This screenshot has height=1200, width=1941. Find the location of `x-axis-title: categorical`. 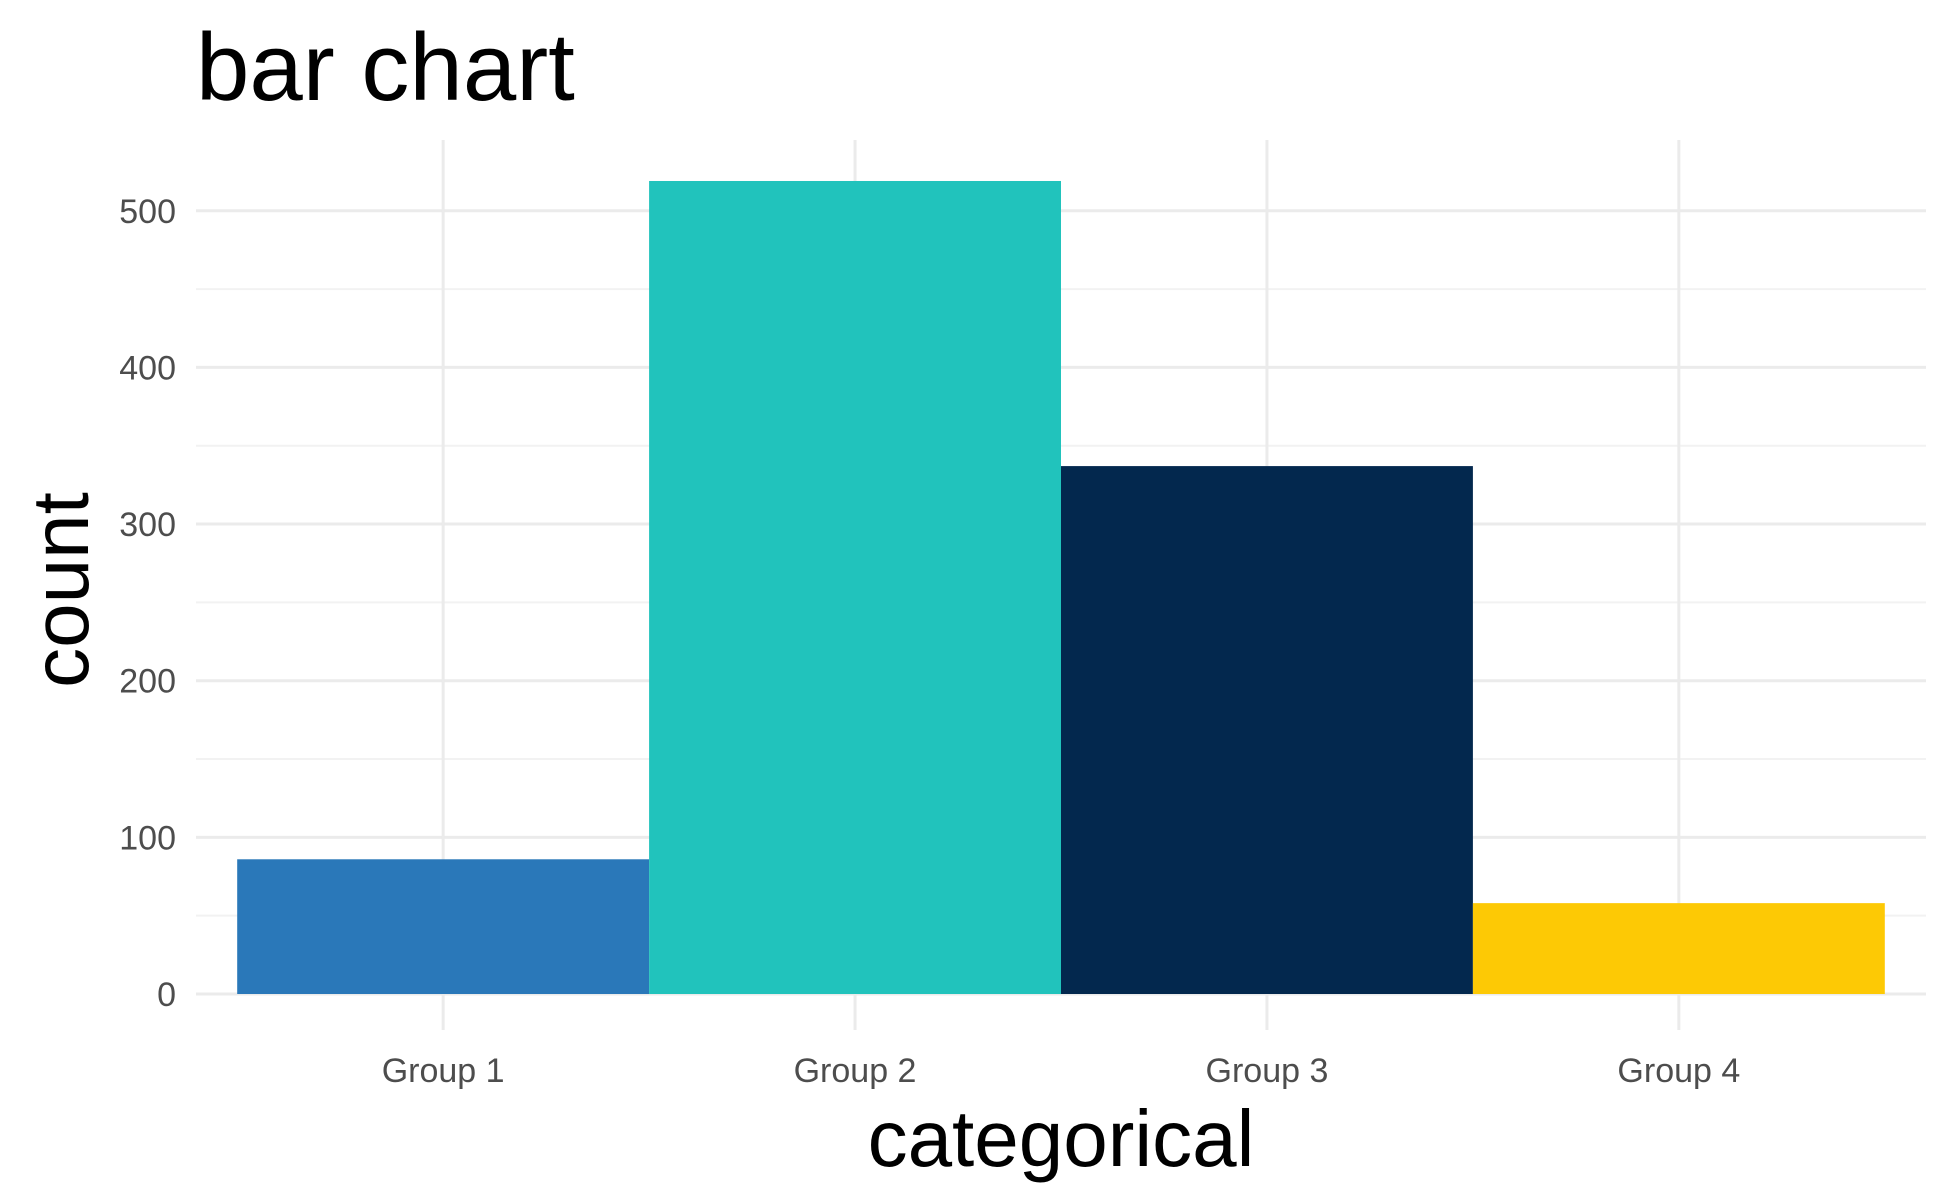

x-axis-title: categorical is located at coordinates (1061, 1138).